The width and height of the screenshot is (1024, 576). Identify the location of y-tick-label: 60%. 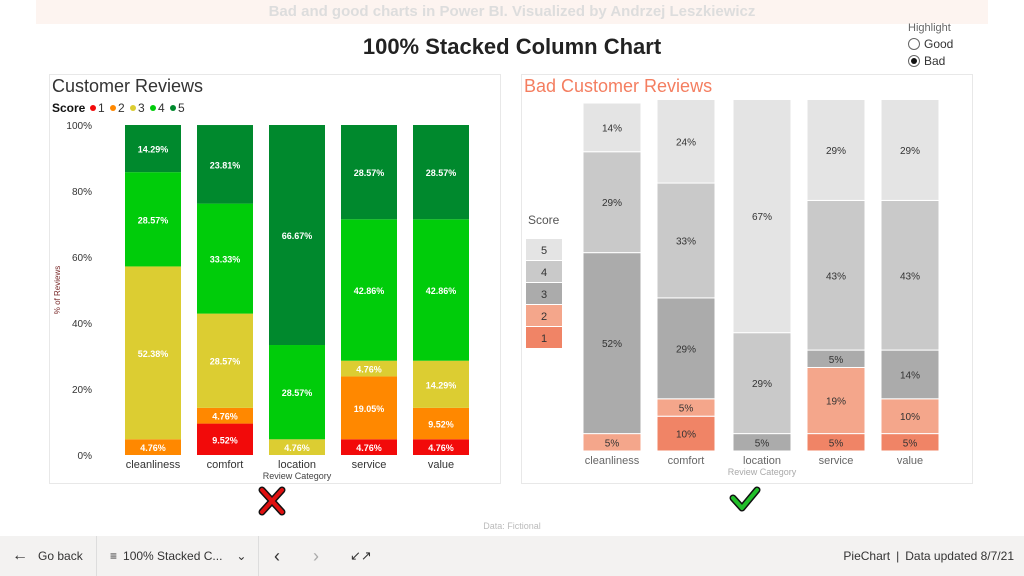
(82, 258).